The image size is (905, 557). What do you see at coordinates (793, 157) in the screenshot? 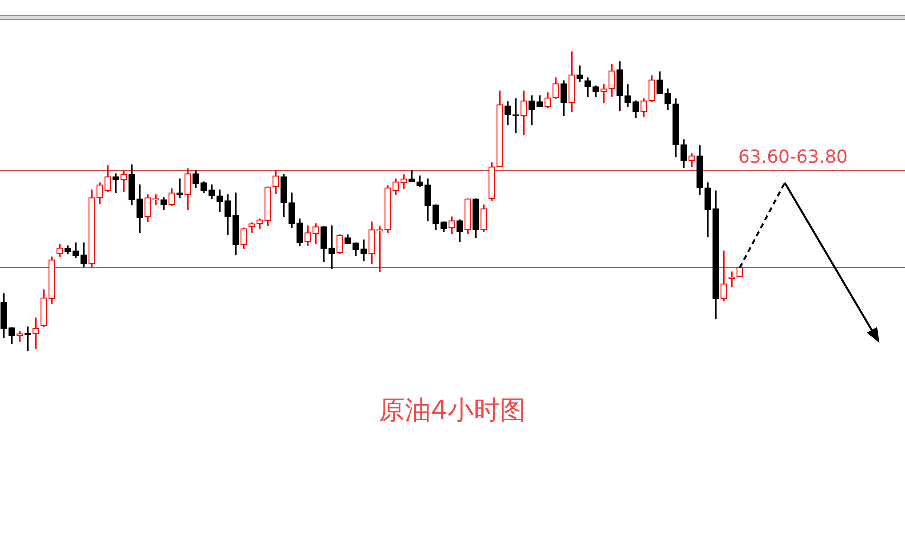
I see `annotation: 63.60-63.80` at bounding box center [793, 157].